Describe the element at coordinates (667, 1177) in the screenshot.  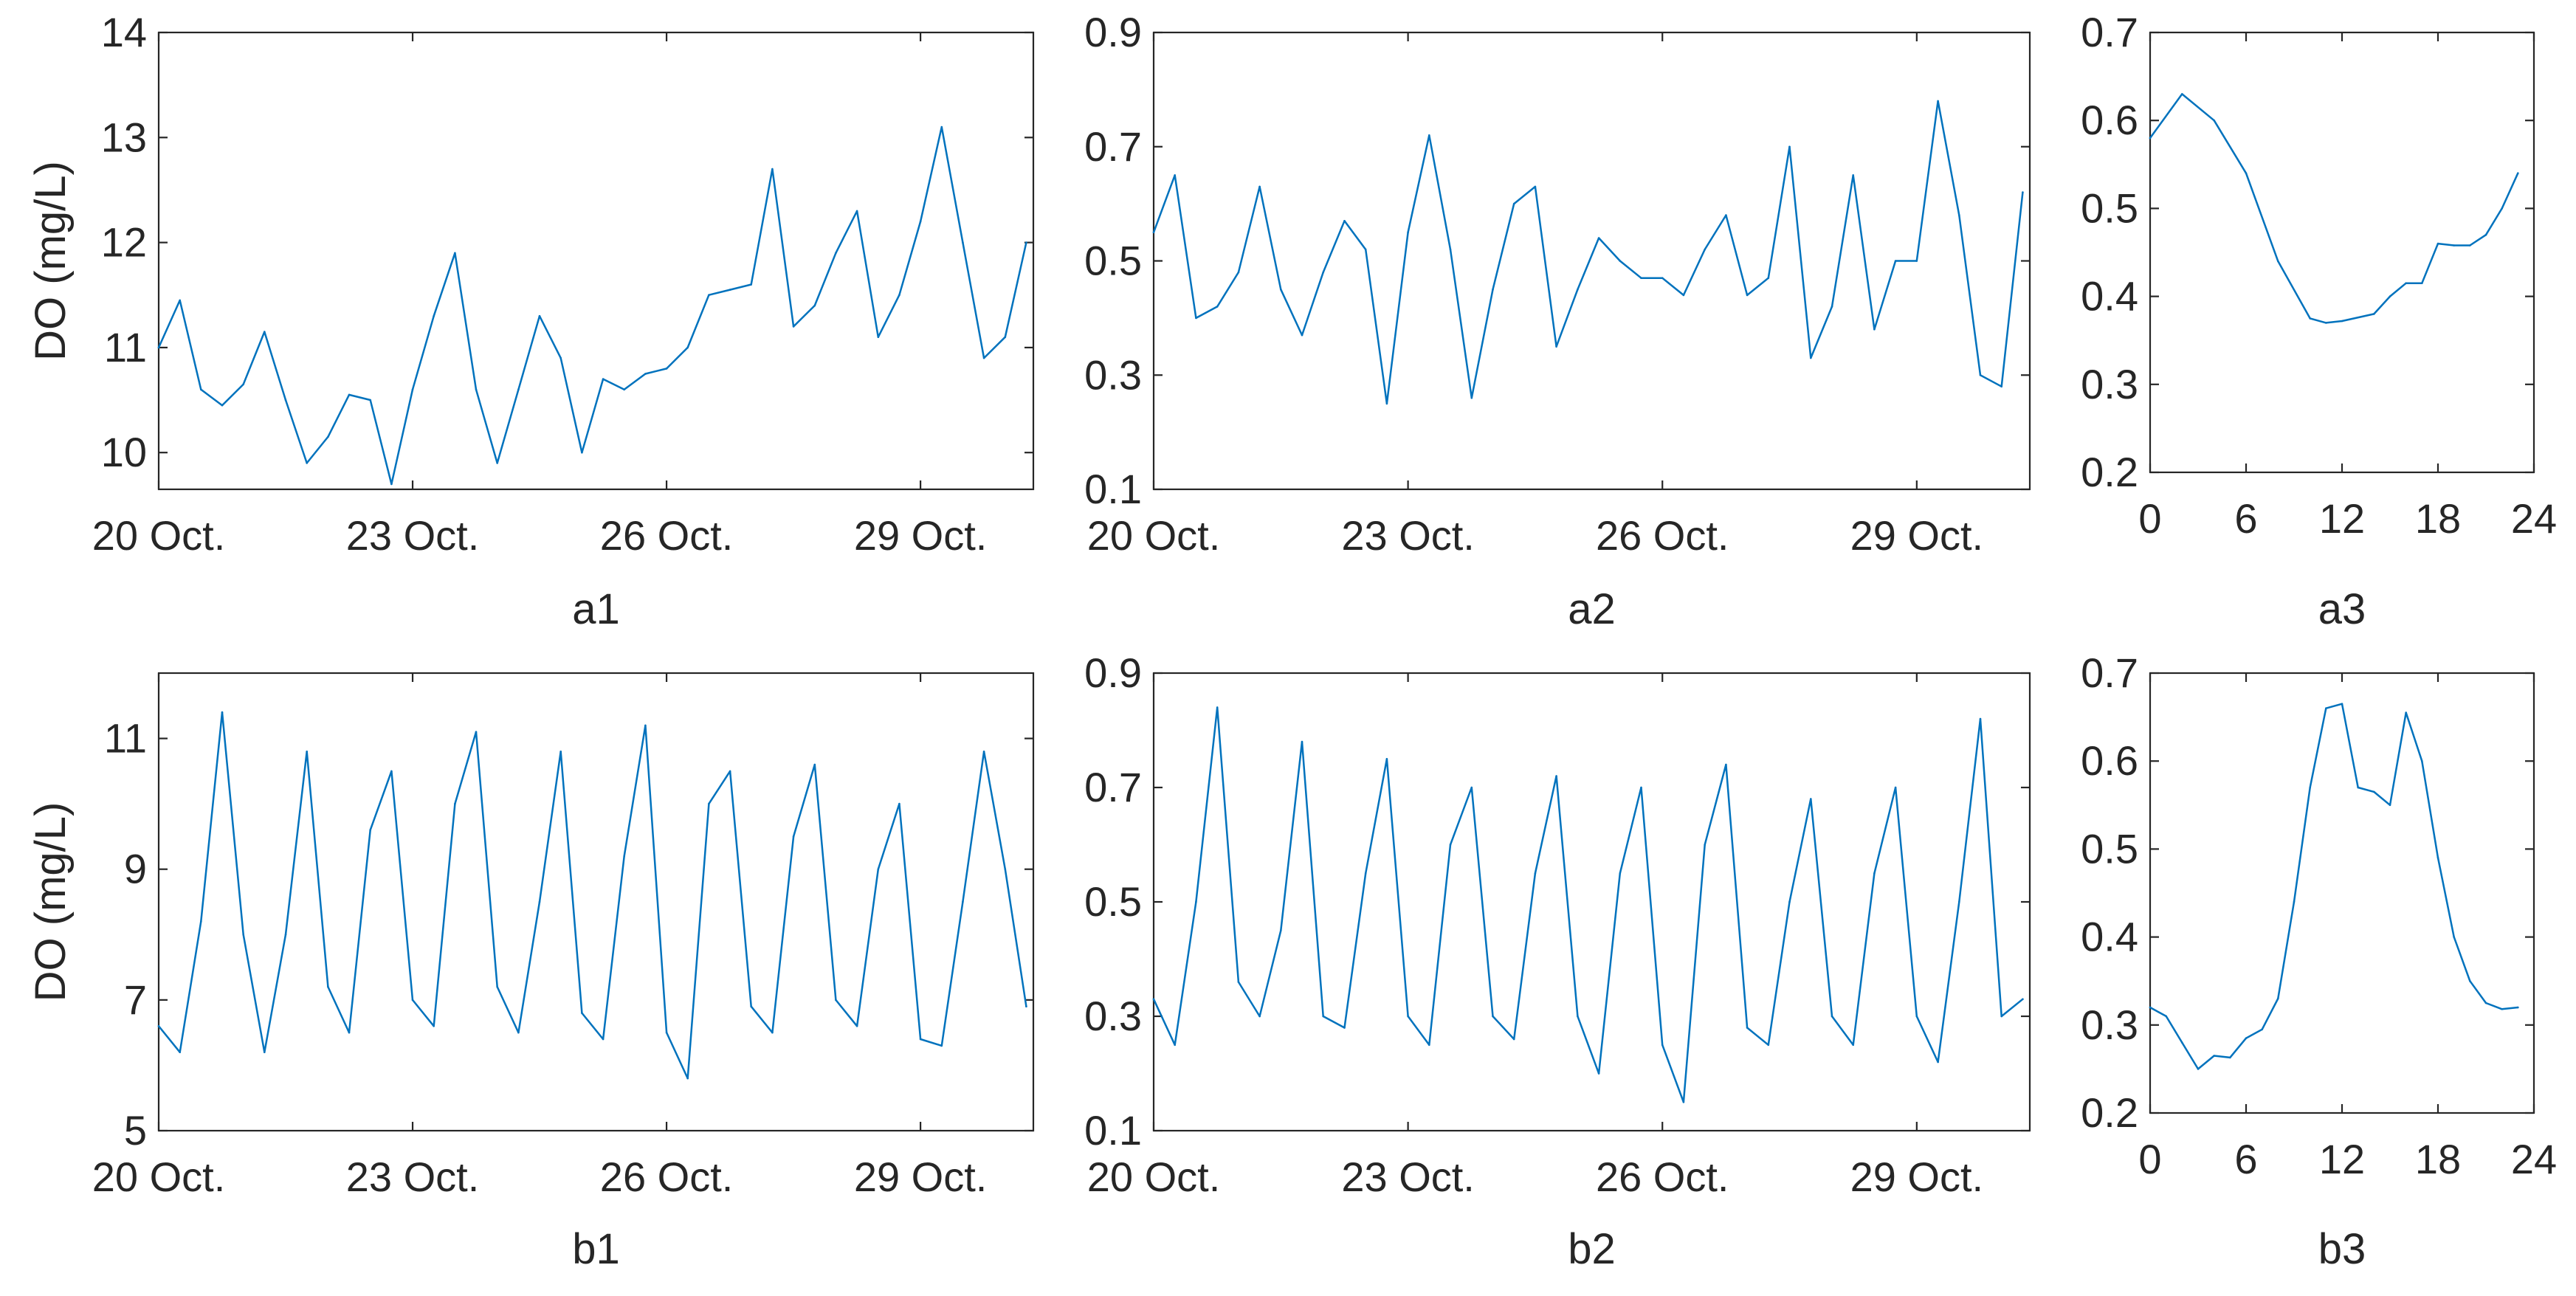
I see `x-tick-label: 26 Oct.` at that location.